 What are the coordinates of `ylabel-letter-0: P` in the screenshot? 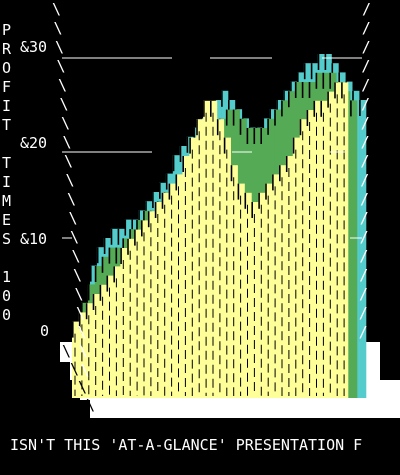 It's located at (6, 30).